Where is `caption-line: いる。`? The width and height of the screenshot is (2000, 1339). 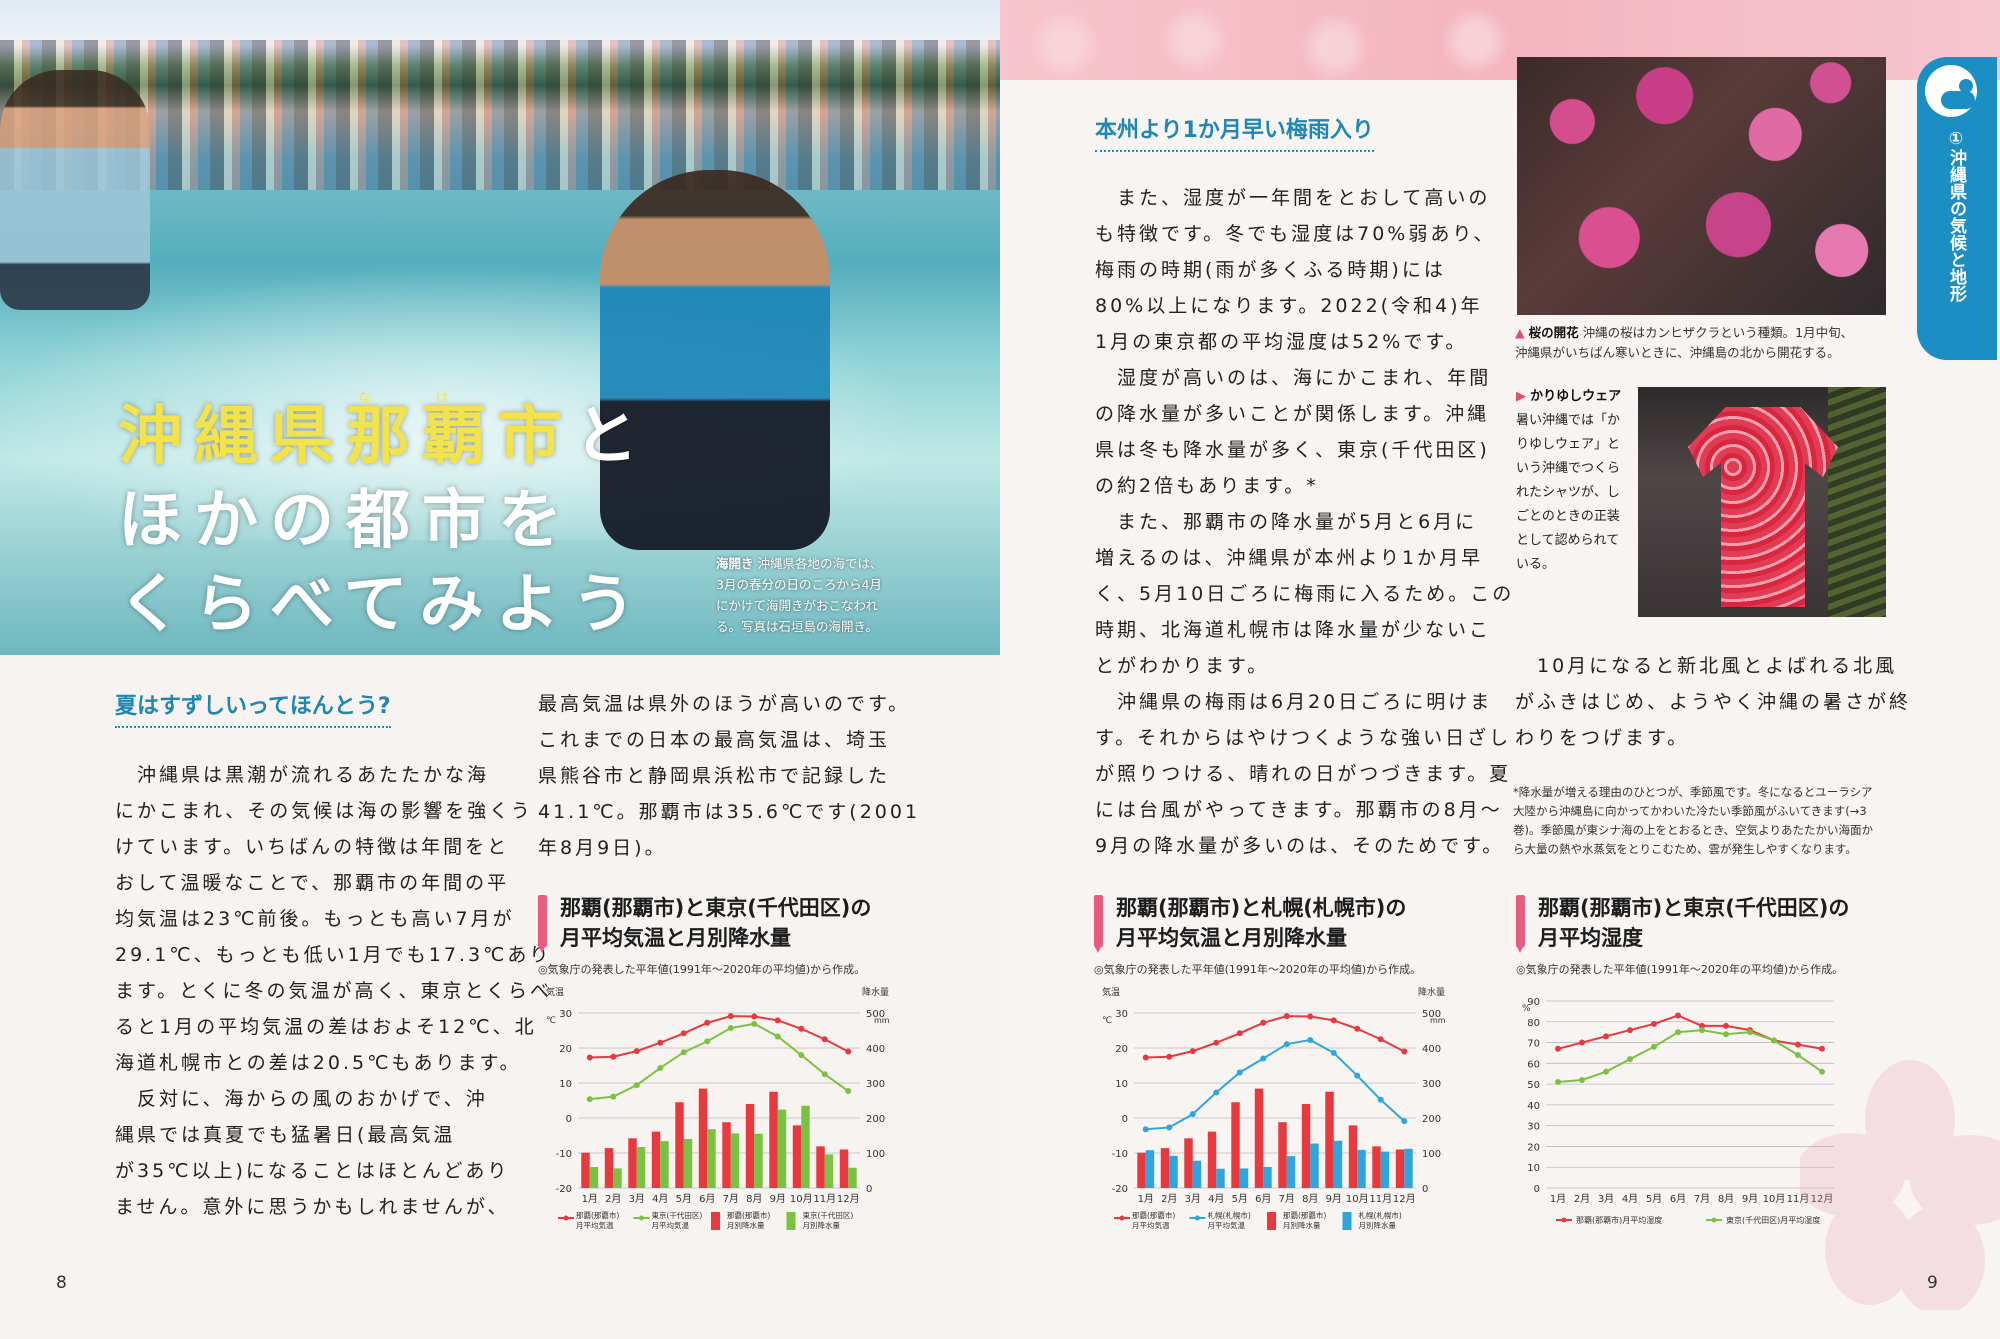
caption-line: いる。 is located at coordinates (1536, 564).